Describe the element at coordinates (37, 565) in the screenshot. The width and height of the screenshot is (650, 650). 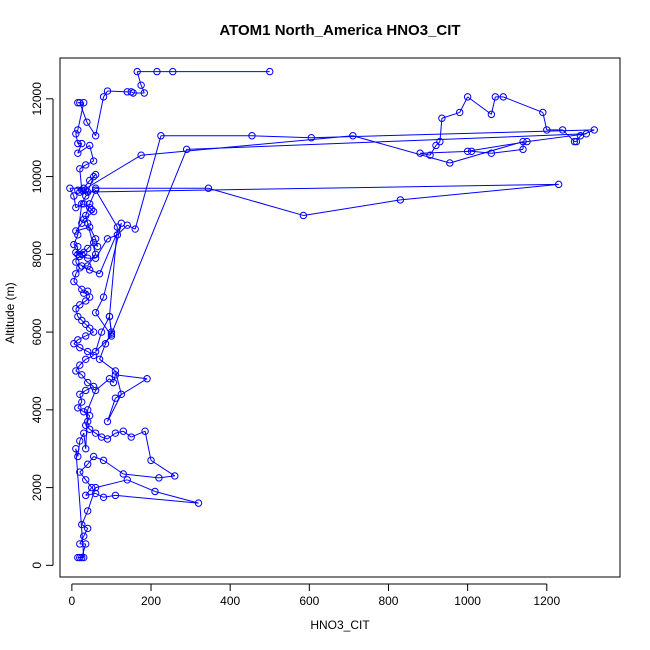
I see `y-tick-label: 0` at that location.